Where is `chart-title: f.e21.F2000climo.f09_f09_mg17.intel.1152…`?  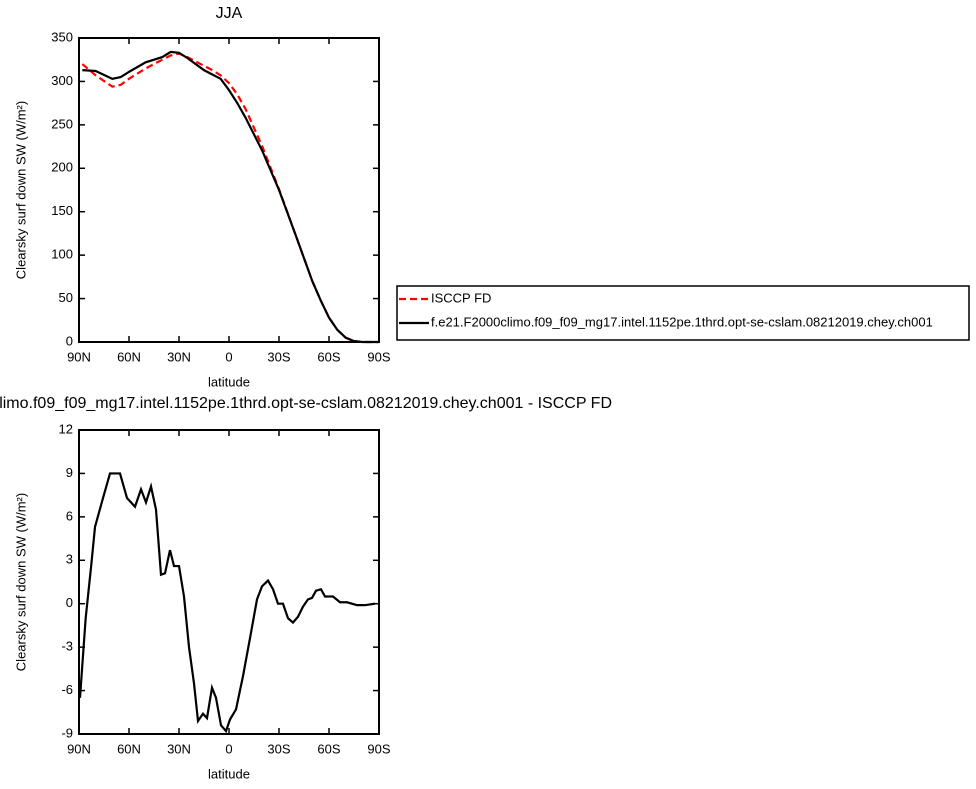
chart-title: f.e21.F2000climo.f09_f09_mg17.intel.1152… is located at coordinates (306, 403).